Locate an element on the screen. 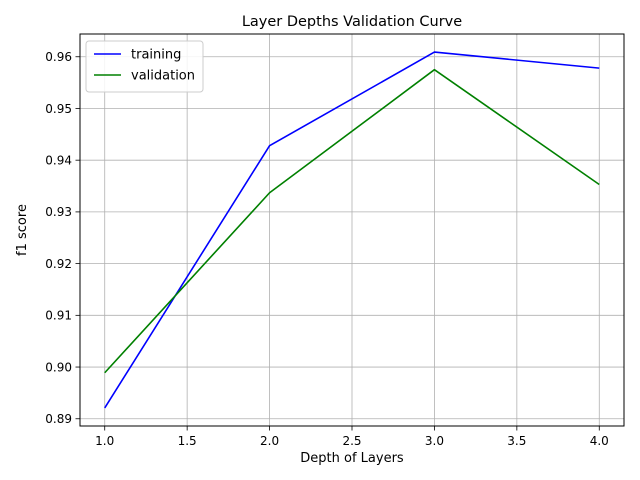 The image size is (640, 480). legend-label-validation: validation is located at coordinates (163, 76).